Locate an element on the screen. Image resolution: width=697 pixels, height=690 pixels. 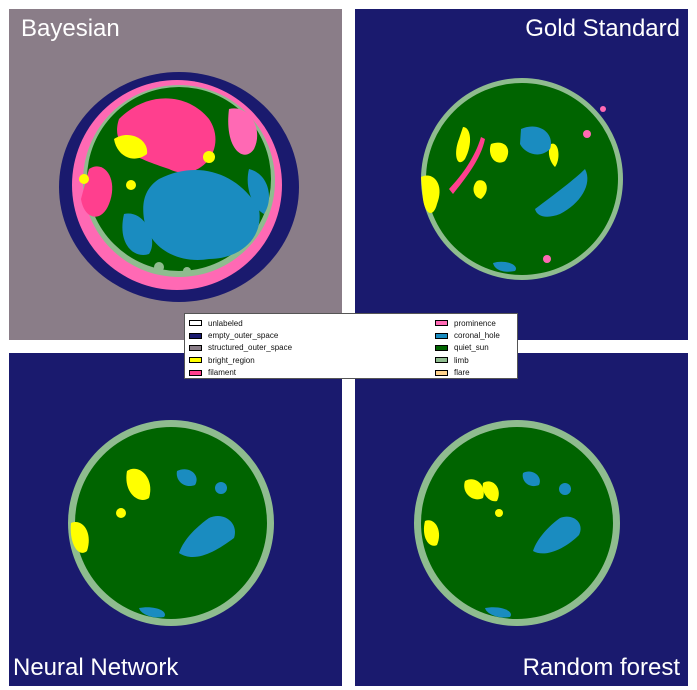
legend-label: empty_outer_space is located at coordinates (243, 336).